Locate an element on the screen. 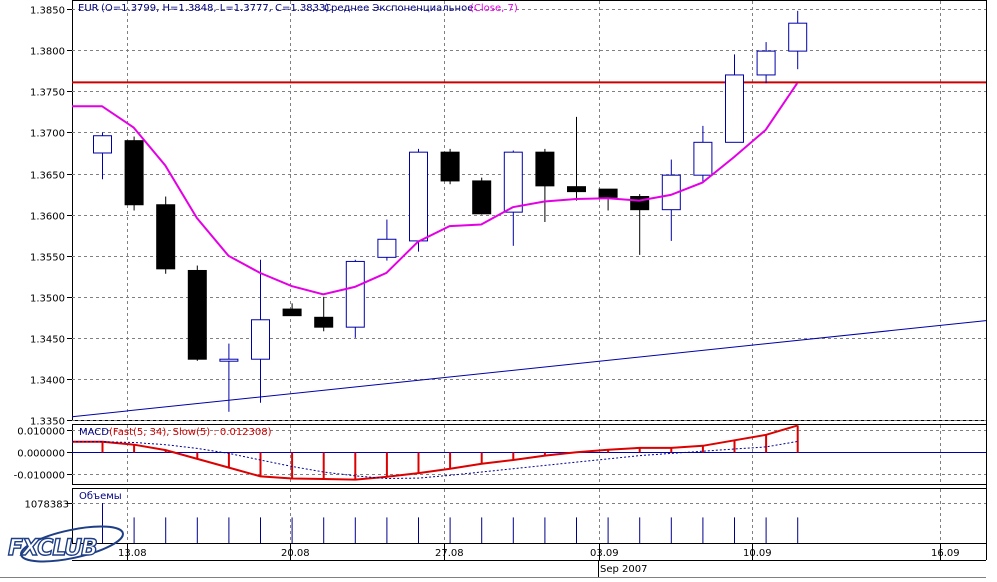 The height and width of the screenshot is (582, 997). y-tick-label: 1.3400 is located at coordinates (47, 381).